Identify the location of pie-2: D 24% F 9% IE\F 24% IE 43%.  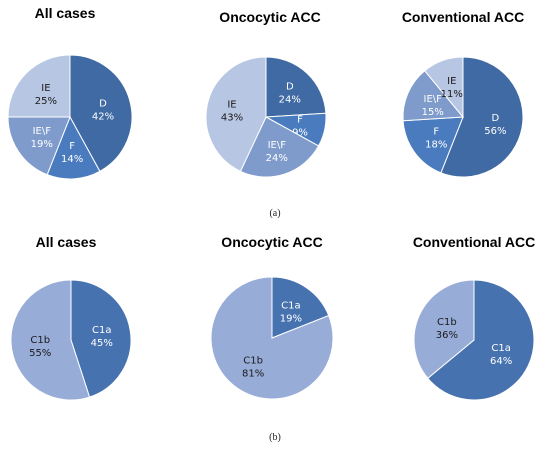
(266, 117).